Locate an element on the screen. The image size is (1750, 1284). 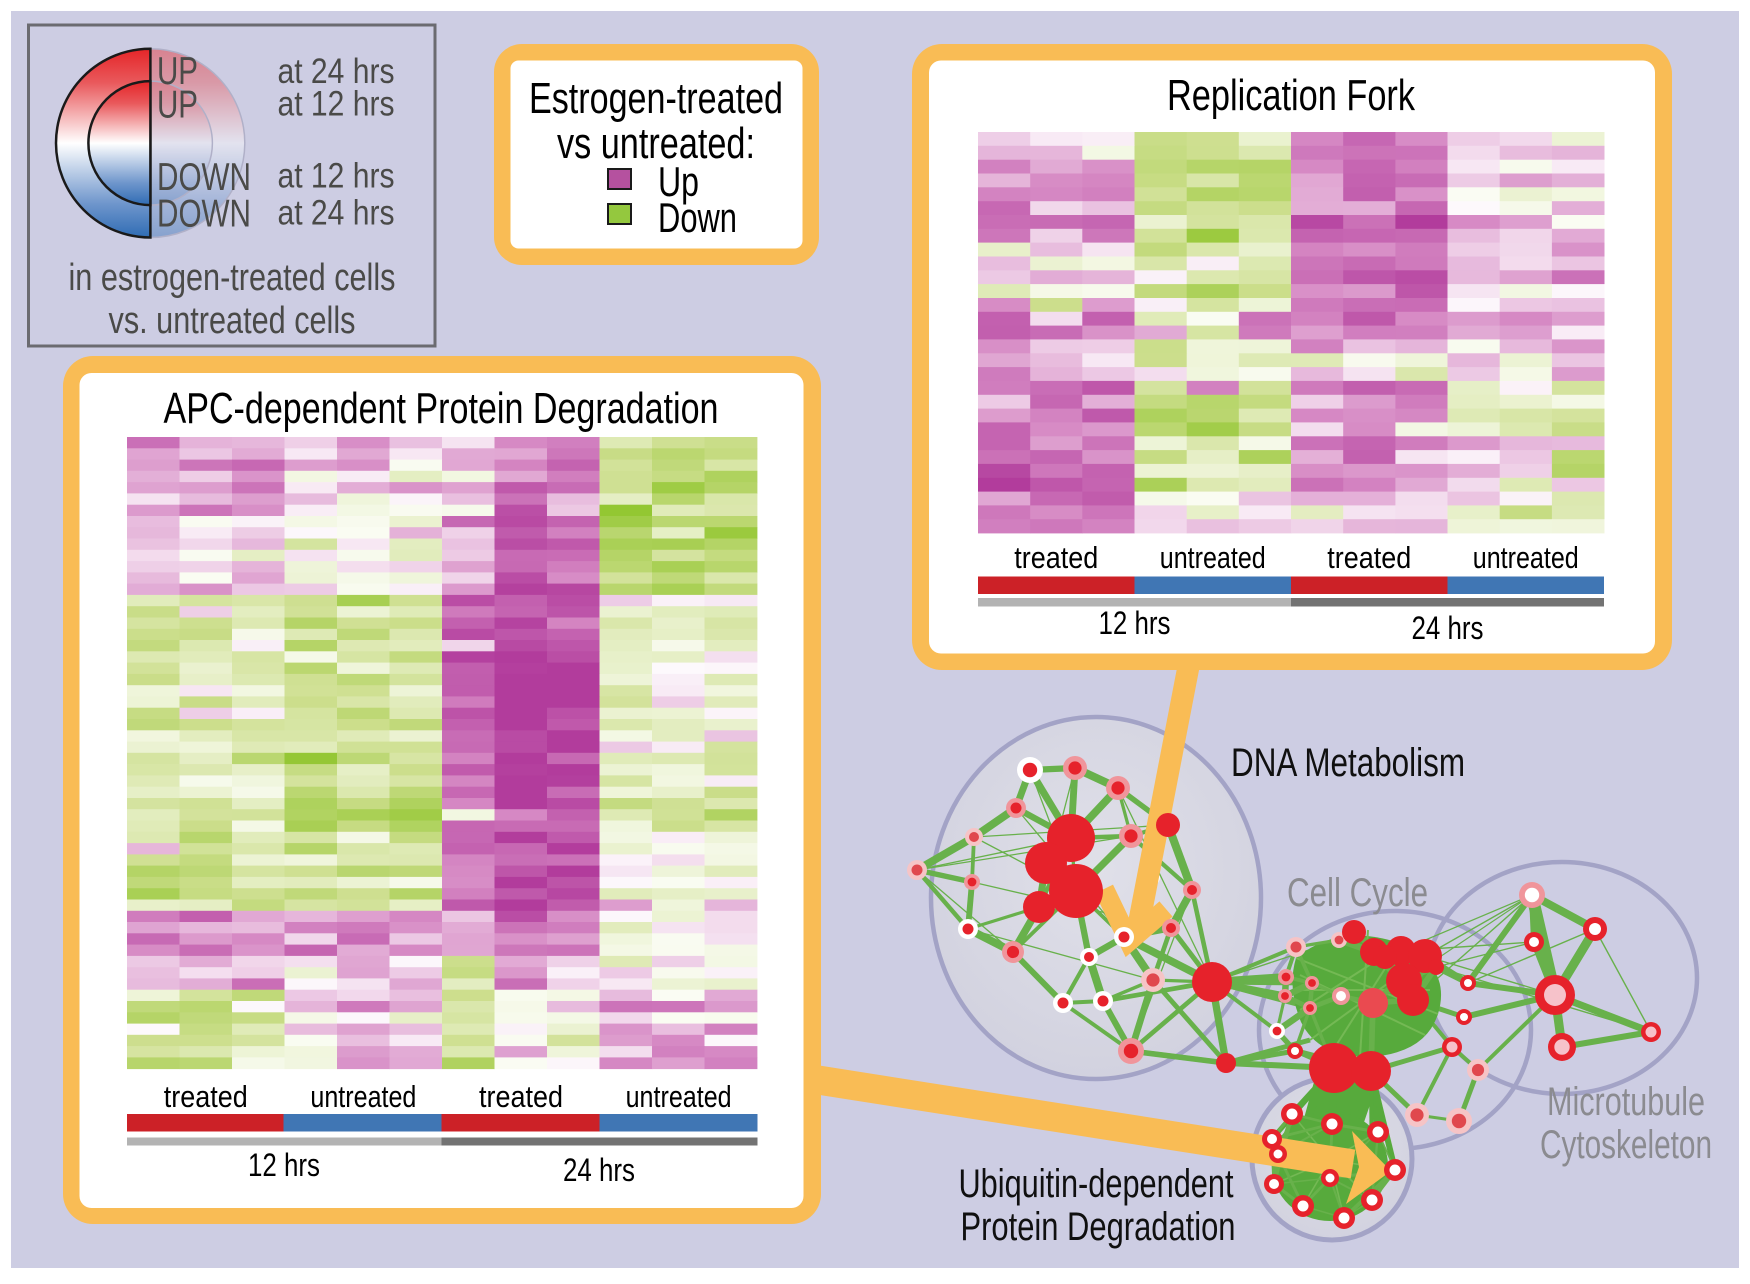
svg-text: Up is located at coordinates (678, 181).